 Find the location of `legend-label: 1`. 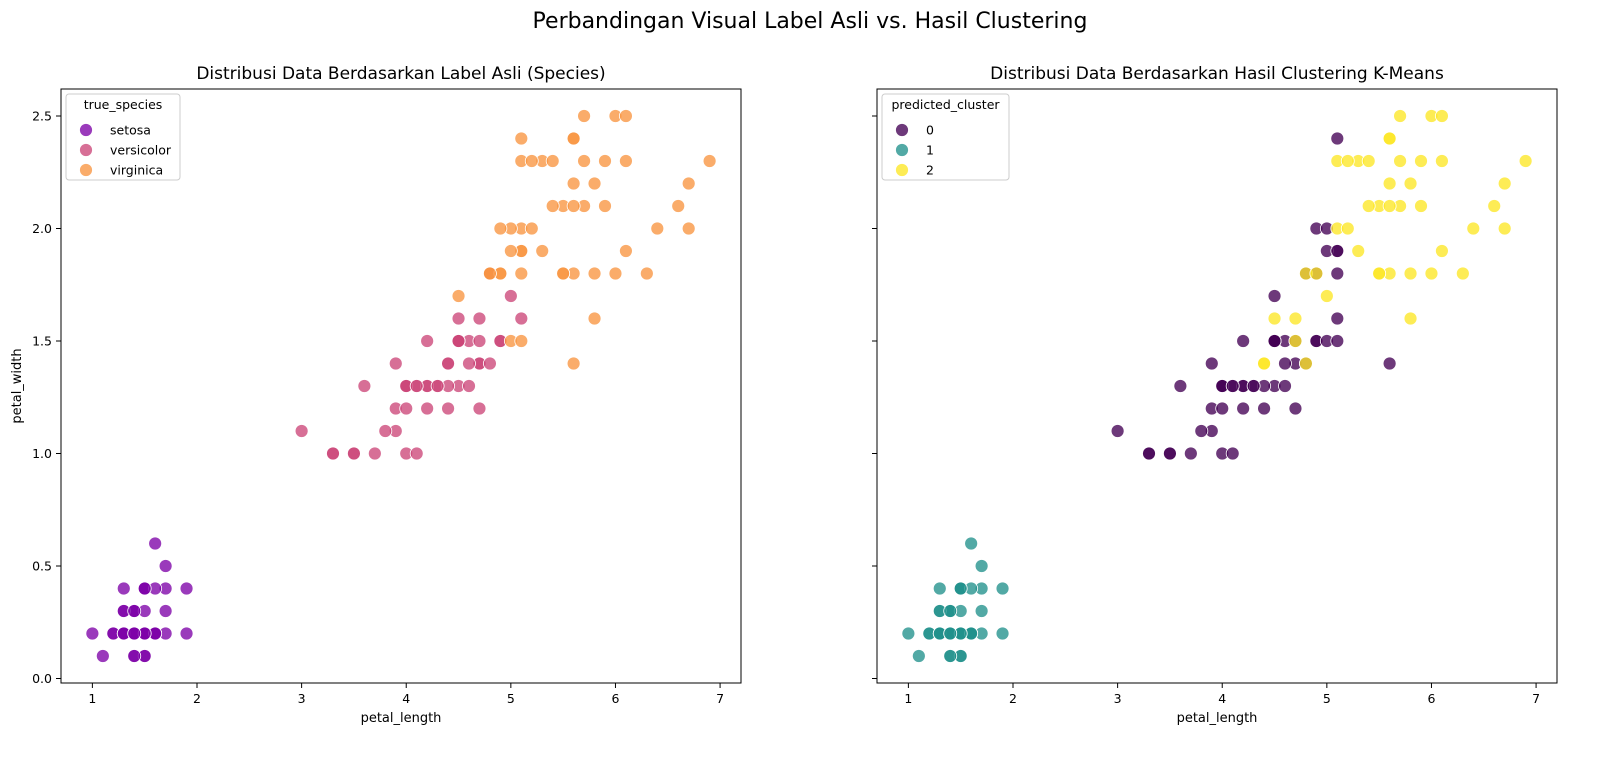

legend-label: 1 is located at coordinates (930, 150).